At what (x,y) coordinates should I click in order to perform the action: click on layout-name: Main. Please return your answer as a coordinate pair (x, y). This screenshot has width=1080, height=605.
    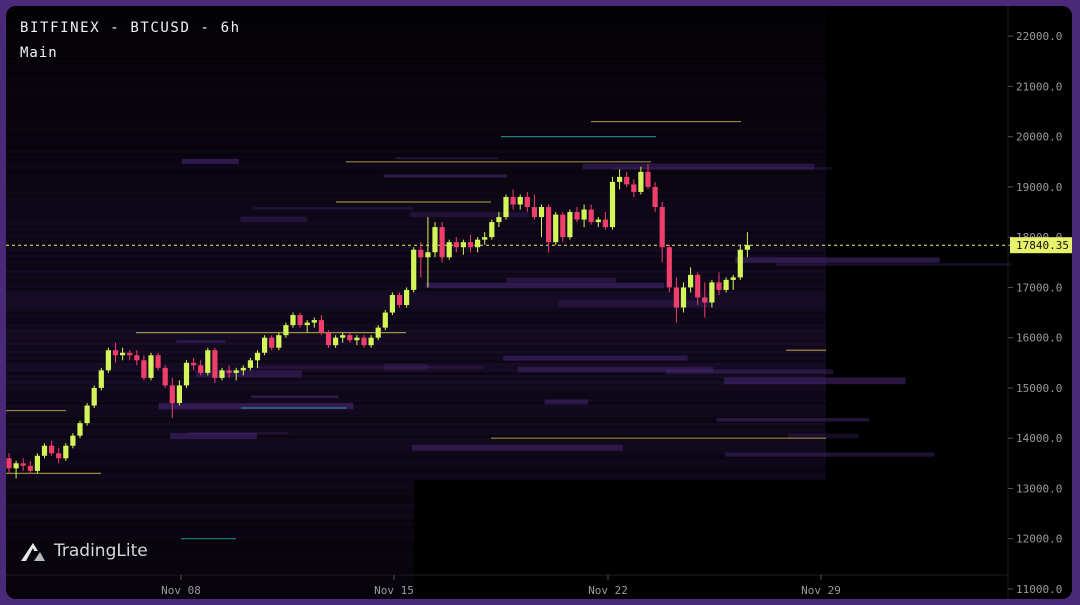
    Looking at the image, I should click on (39, 53).